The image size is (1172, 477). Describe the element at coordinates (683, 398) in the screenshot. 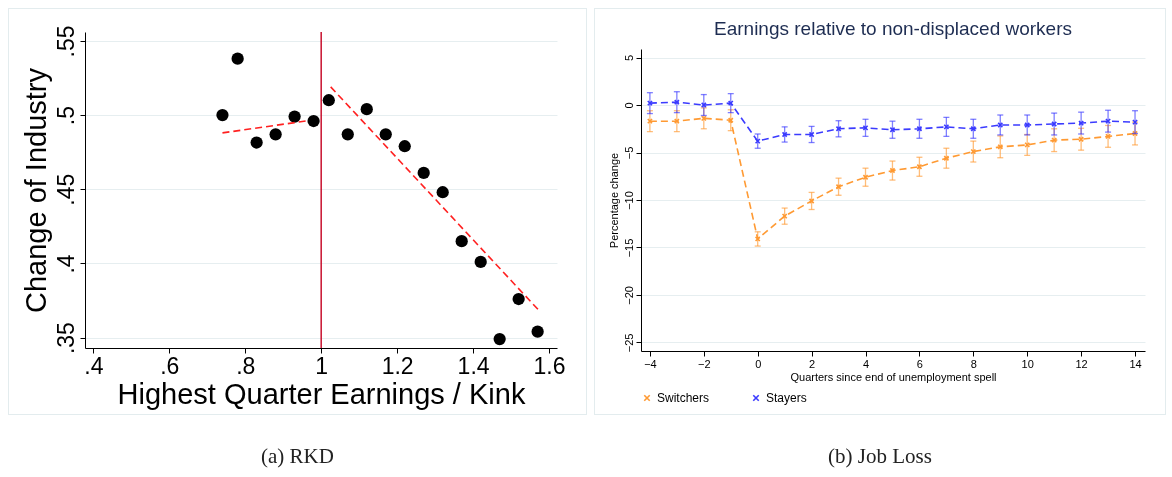

I see `legend-label: Switchers` at that location.